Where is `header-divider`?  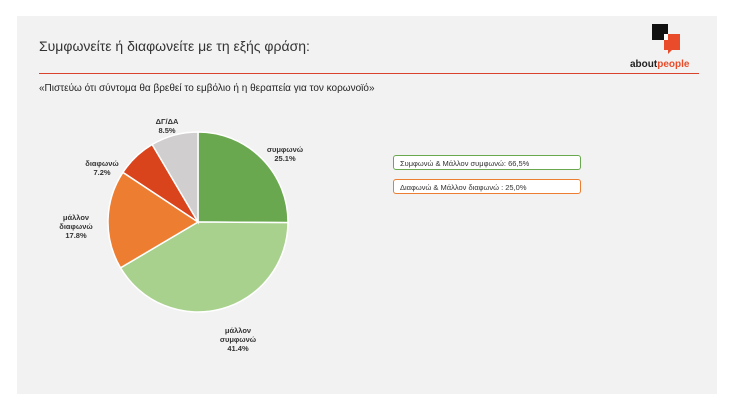
header-divider is located at coordinates (369, 73).